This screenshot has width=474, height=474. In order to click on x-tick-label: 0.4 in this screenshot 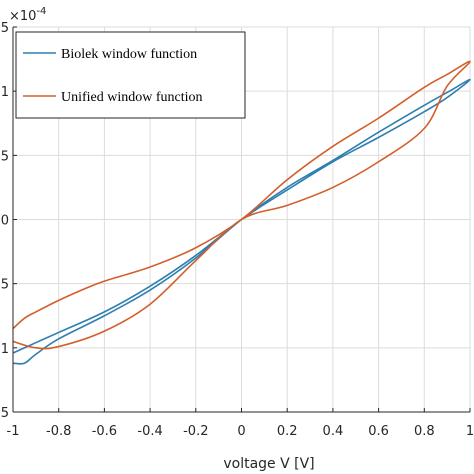, I will do `click(333, 431)`.